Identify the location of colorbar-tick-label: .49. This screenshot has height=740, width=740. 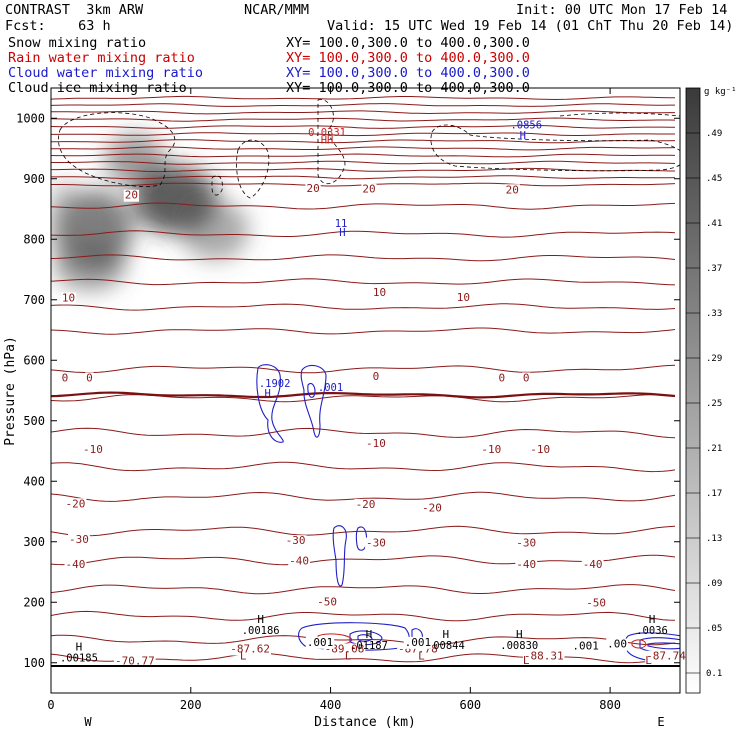
(714, 134).